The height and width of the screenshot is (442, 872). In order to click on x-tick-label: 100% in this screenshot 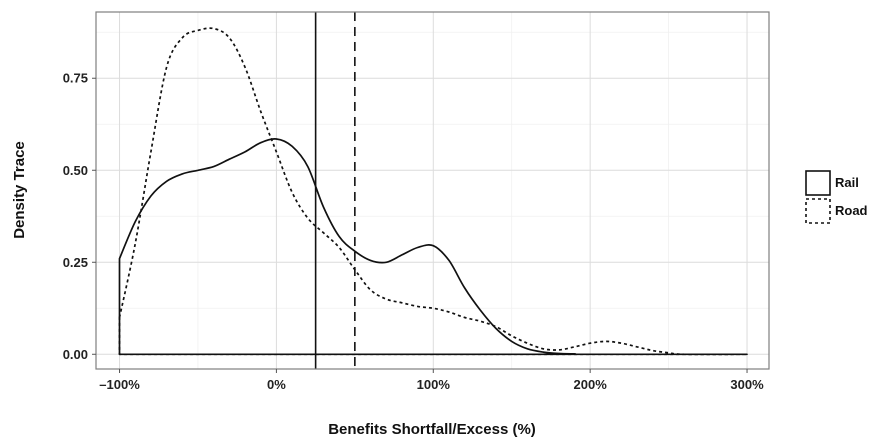, I will do `click(434, 384)`.